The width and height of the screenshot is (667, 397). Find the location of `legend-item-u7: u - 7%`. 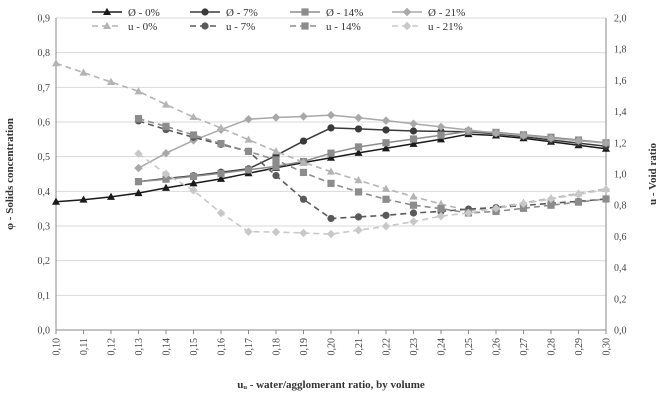

legend-item-u7: u - 7% is located at coordinates (222, 27).